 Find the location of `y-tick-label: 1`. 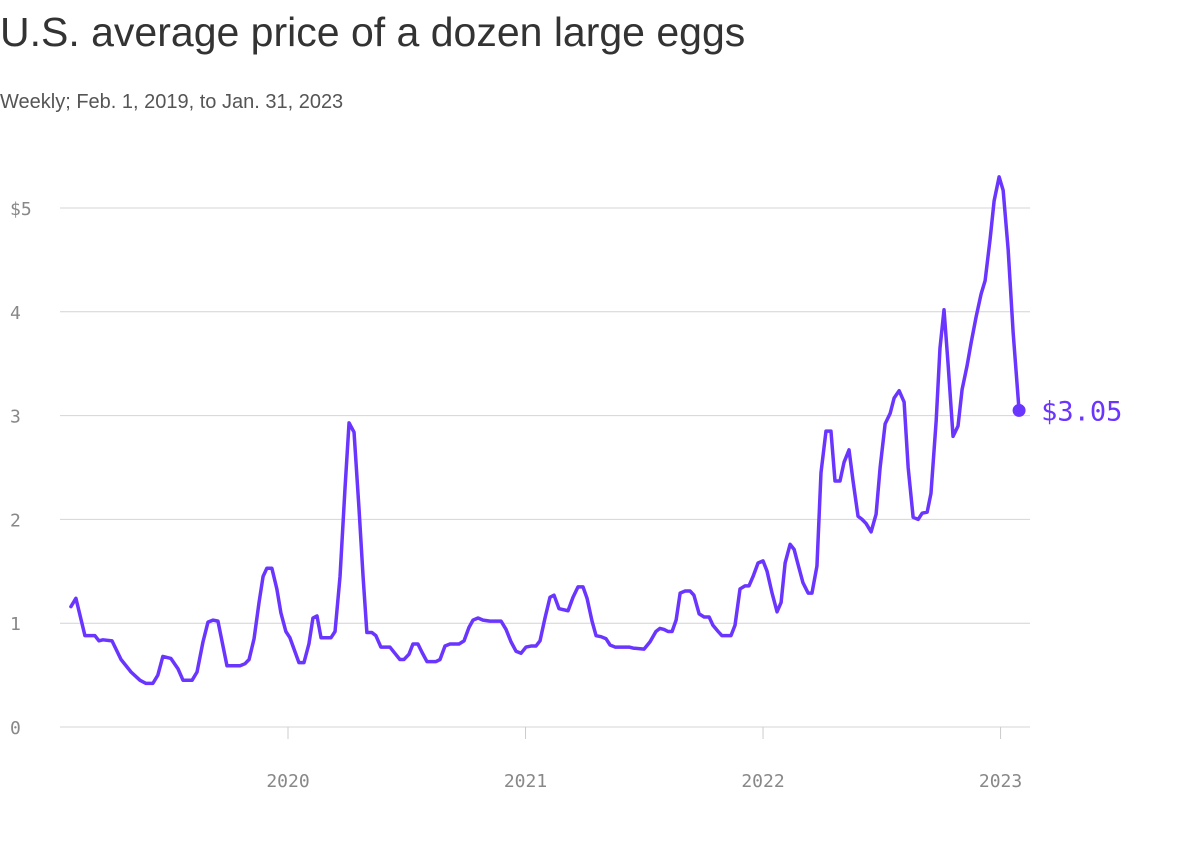

y-tick-label: 1 is located at coordinates (15, 624).